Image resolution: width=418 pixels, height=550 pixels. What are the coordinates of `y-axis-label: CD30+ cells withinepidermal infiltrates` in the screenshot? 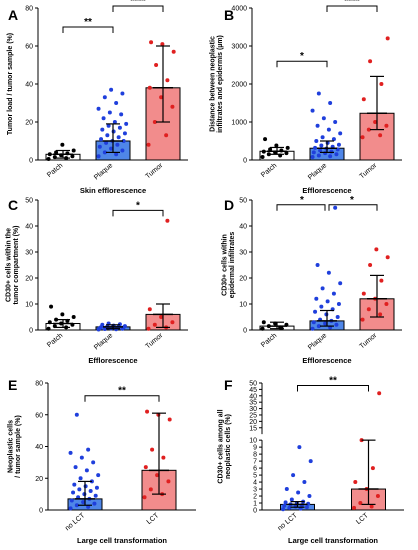 It's located at (229, 265).